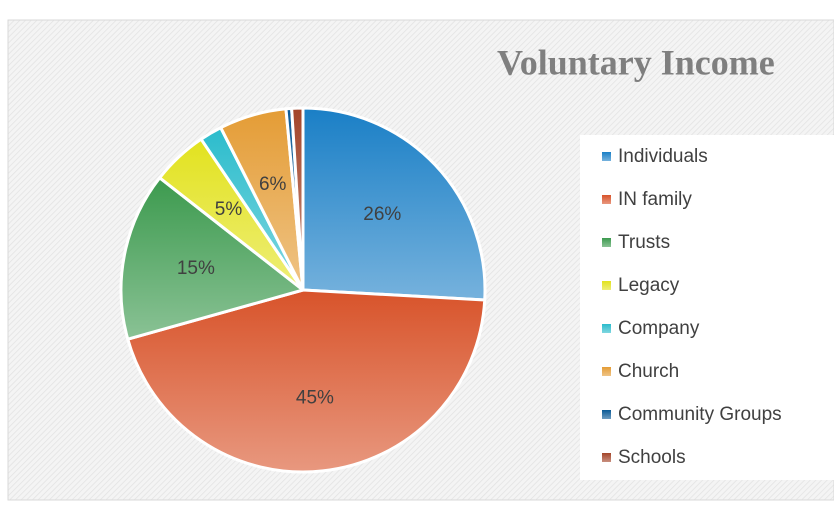 This screenshot has width=834, height=509. I want to click on legend-label: Trusts, so click(644, 242).